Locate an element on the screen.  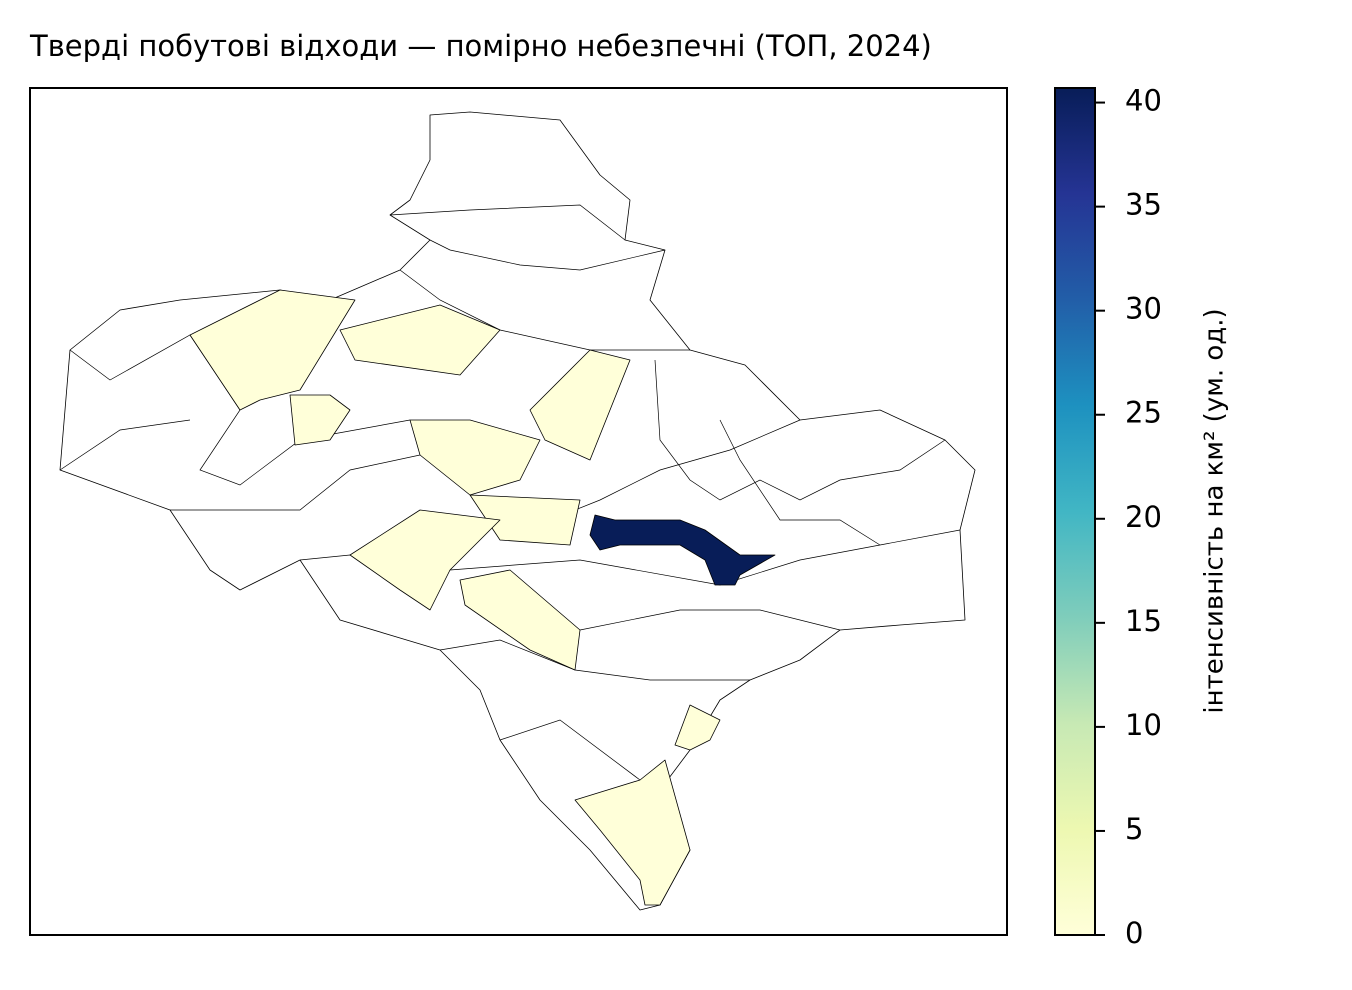
colorbar-tick-label: 20 is located at coordinates (1143, 517).